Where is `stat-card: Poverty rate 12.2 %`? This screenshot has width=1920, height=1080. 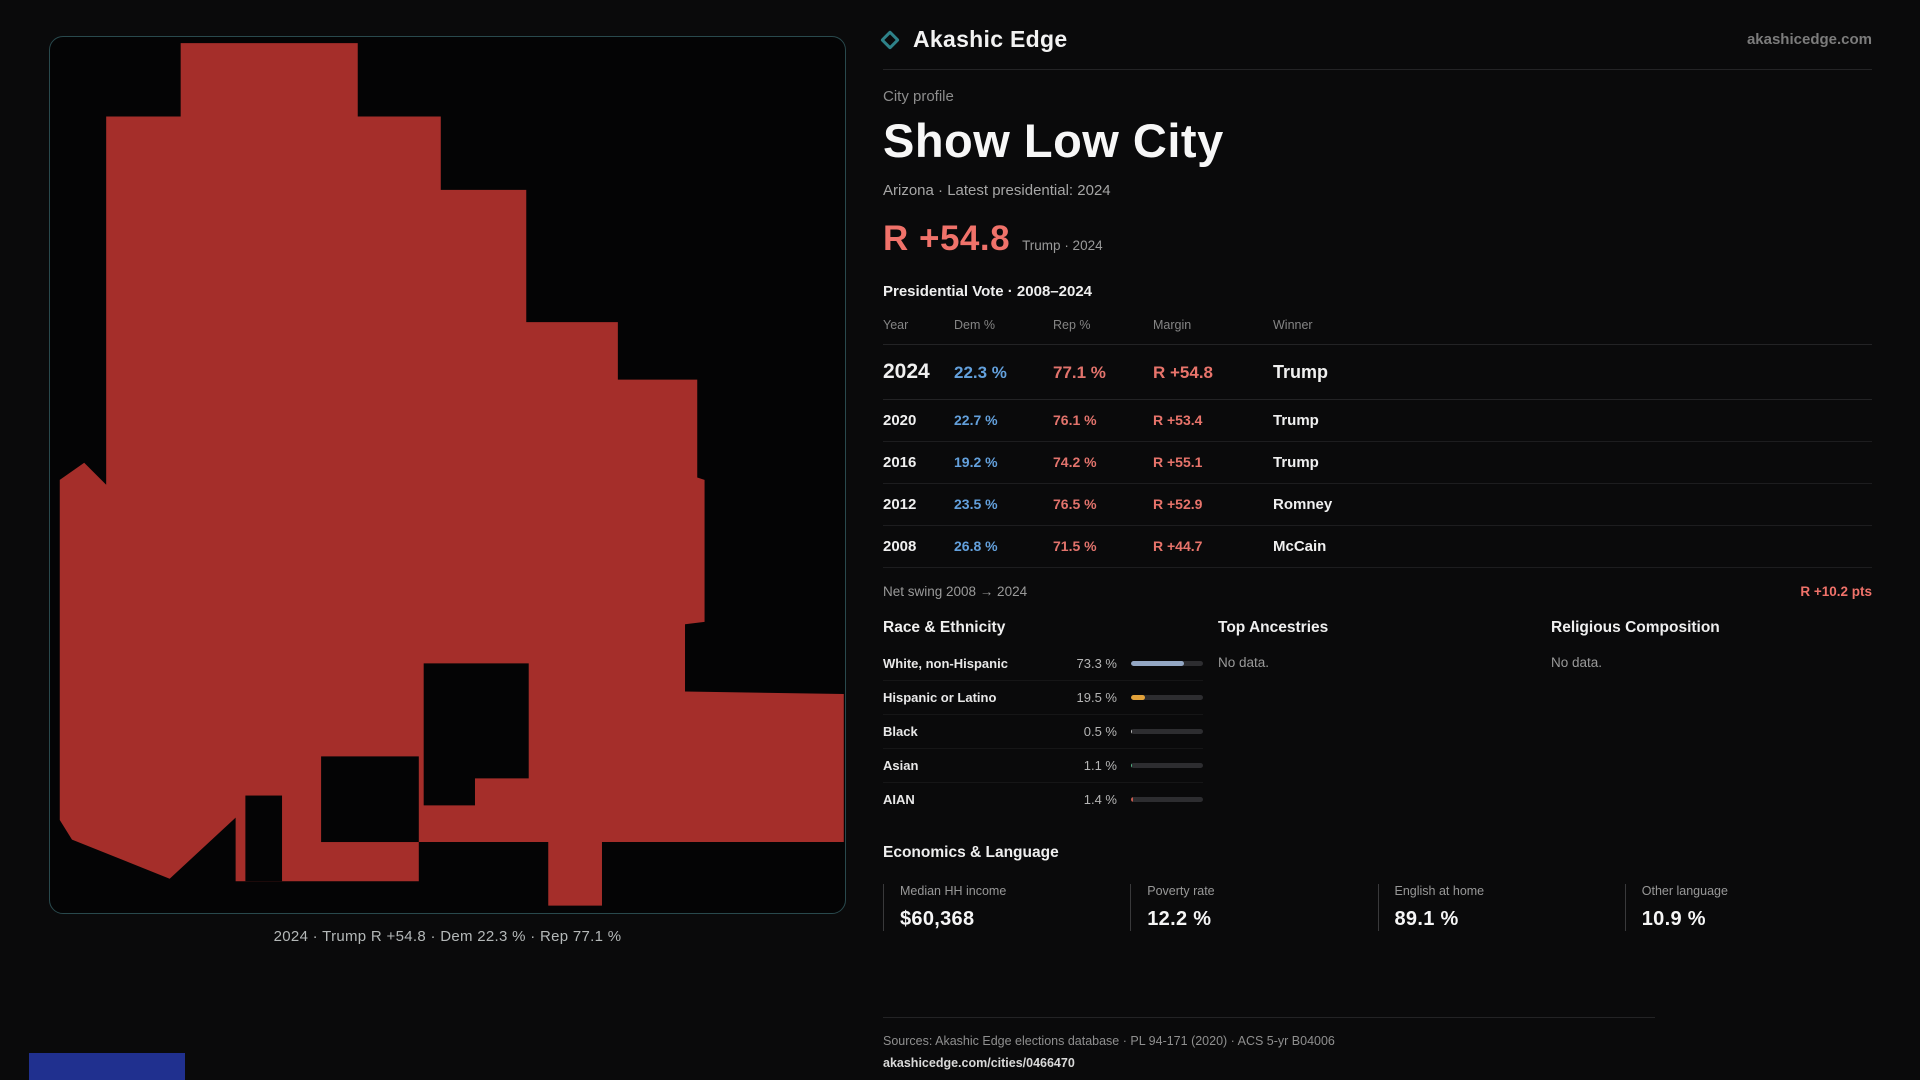
stat-card: Poverty rate 12.2 % is located at coordinates (1253, 907).